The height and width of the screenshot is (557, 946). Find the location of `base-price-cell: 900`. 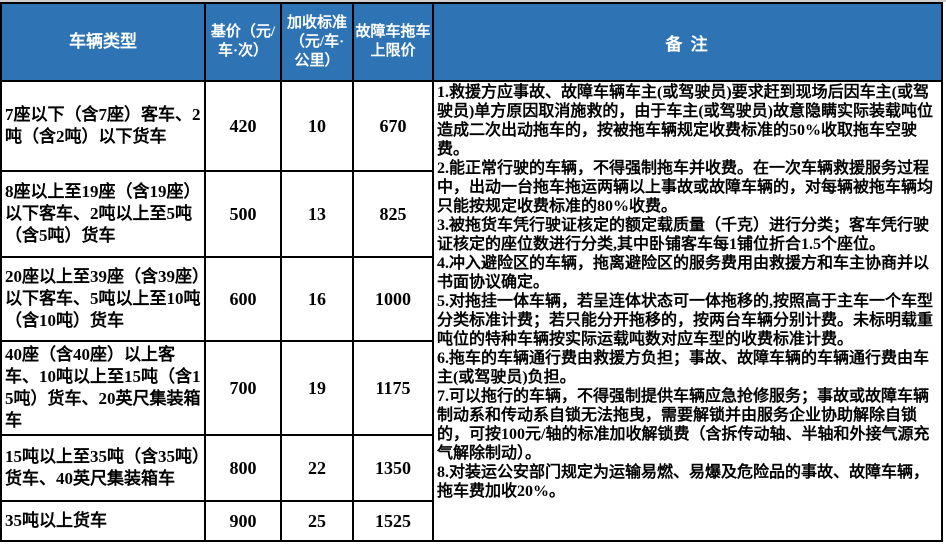

base-price-cell: 900 is located at coordinates (243, 521).